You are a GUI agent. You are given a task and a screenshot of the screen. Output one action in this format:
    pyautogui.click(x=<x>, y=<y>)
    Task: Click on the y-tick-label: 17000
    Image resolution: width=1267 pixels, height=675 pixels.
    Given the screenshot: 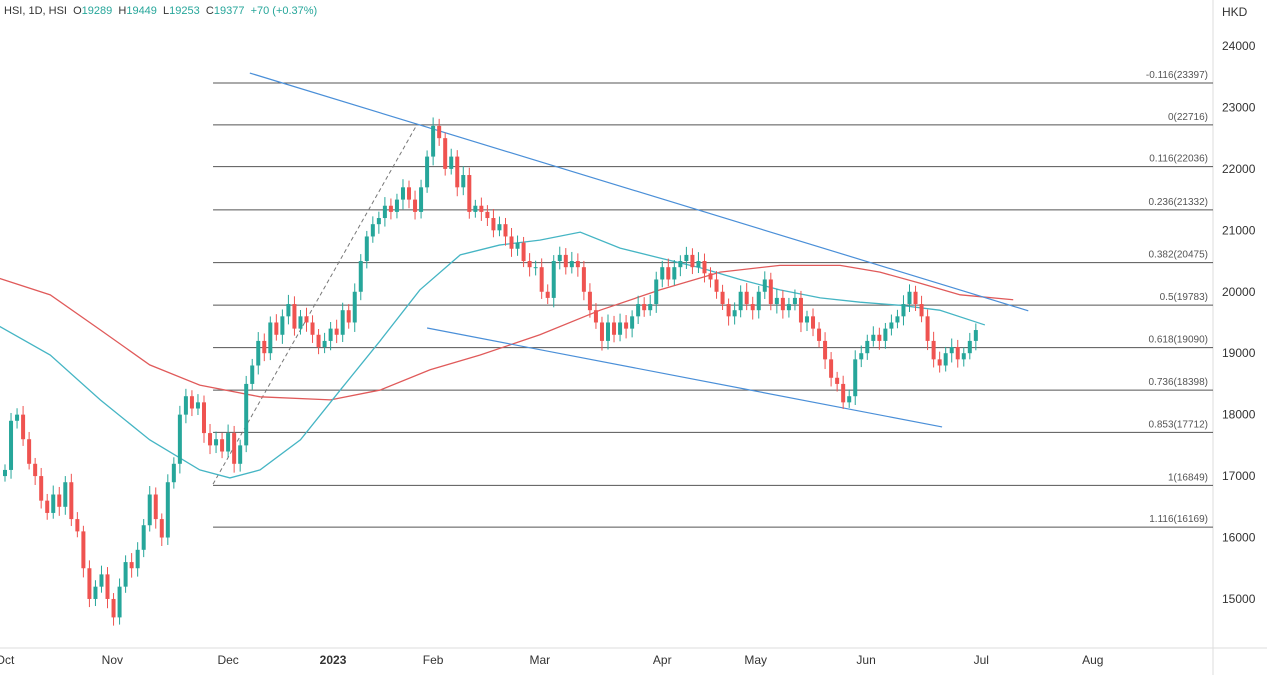 What is the action you would take?
    pyautogui.click(x=1239, y=476)
    